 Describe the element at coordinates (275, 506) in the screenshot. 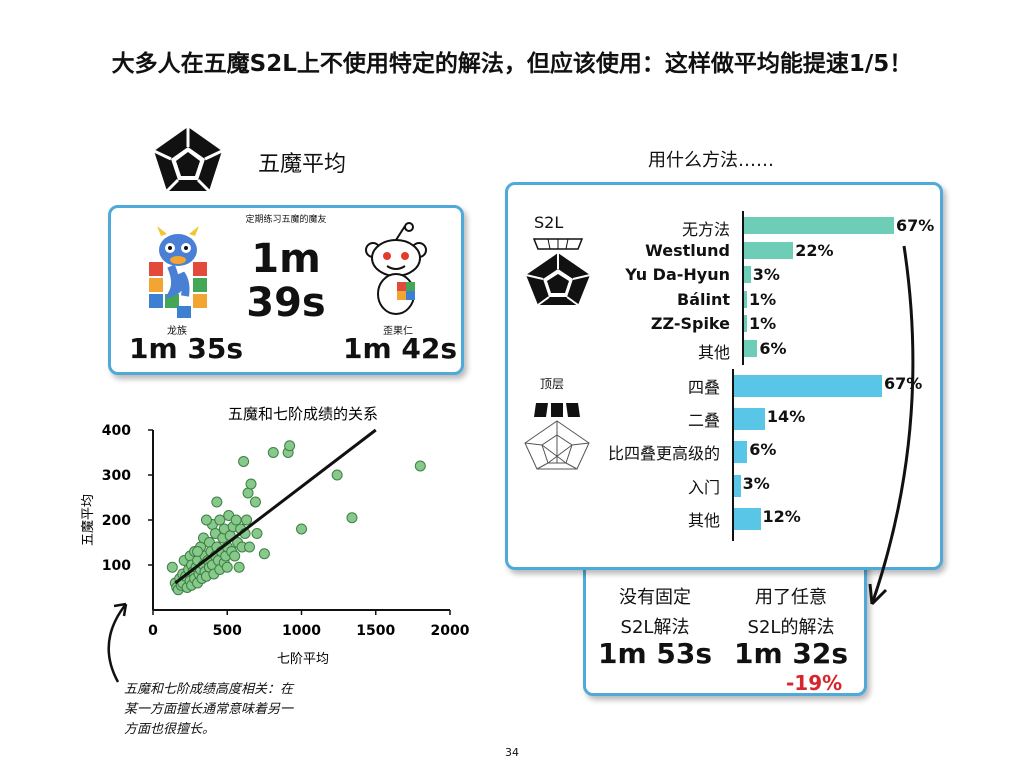

I see `trend-line` at that location.